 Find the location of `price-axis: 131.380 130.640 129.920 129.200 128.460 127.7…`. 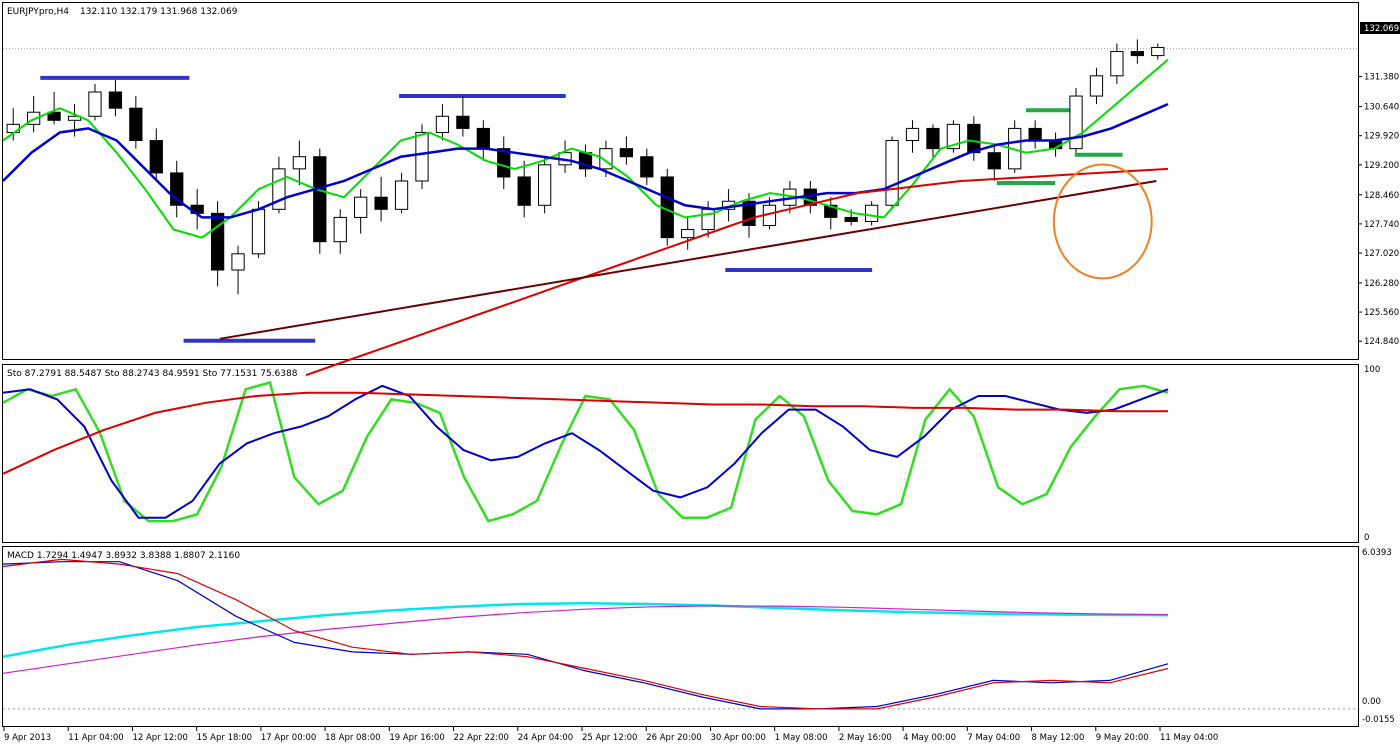

price-axis: 131.380 130.640 129.920 129.200 128.460 127.7… is located at coordinates (1378, 210).